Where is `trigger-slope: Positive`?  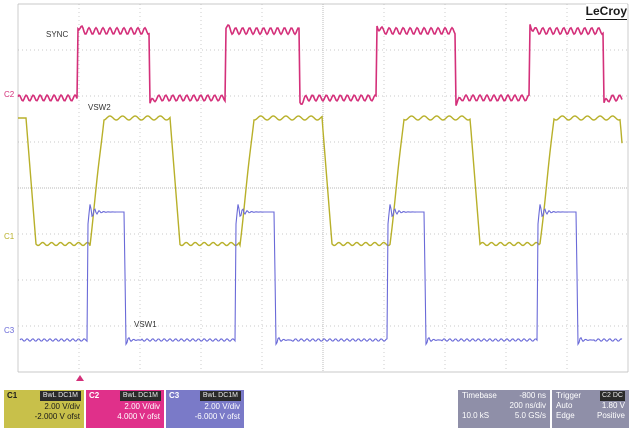
trigger-slope: Positive is located at coordinates (610, 415).